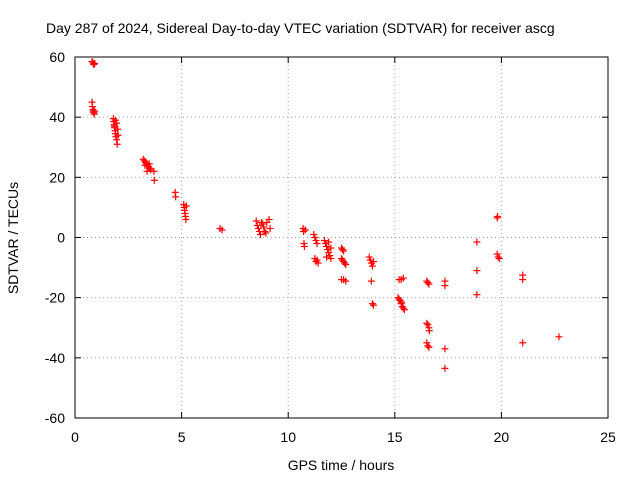  Describe the element at coordinates (55, 298) in the screenshot. I see `y-tick-label: -20` at that location.